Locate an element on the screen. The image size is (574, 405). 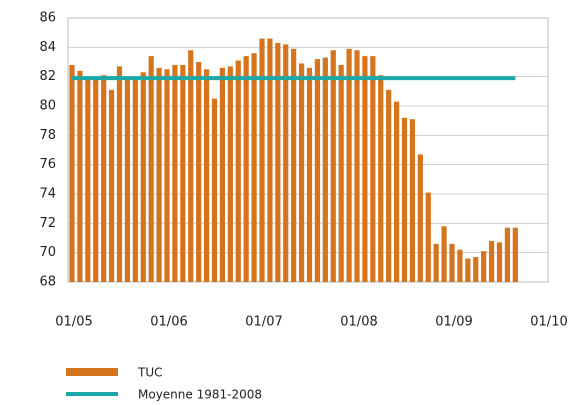
x-tick-label: 01/07 is located at coordinates (263, 322).